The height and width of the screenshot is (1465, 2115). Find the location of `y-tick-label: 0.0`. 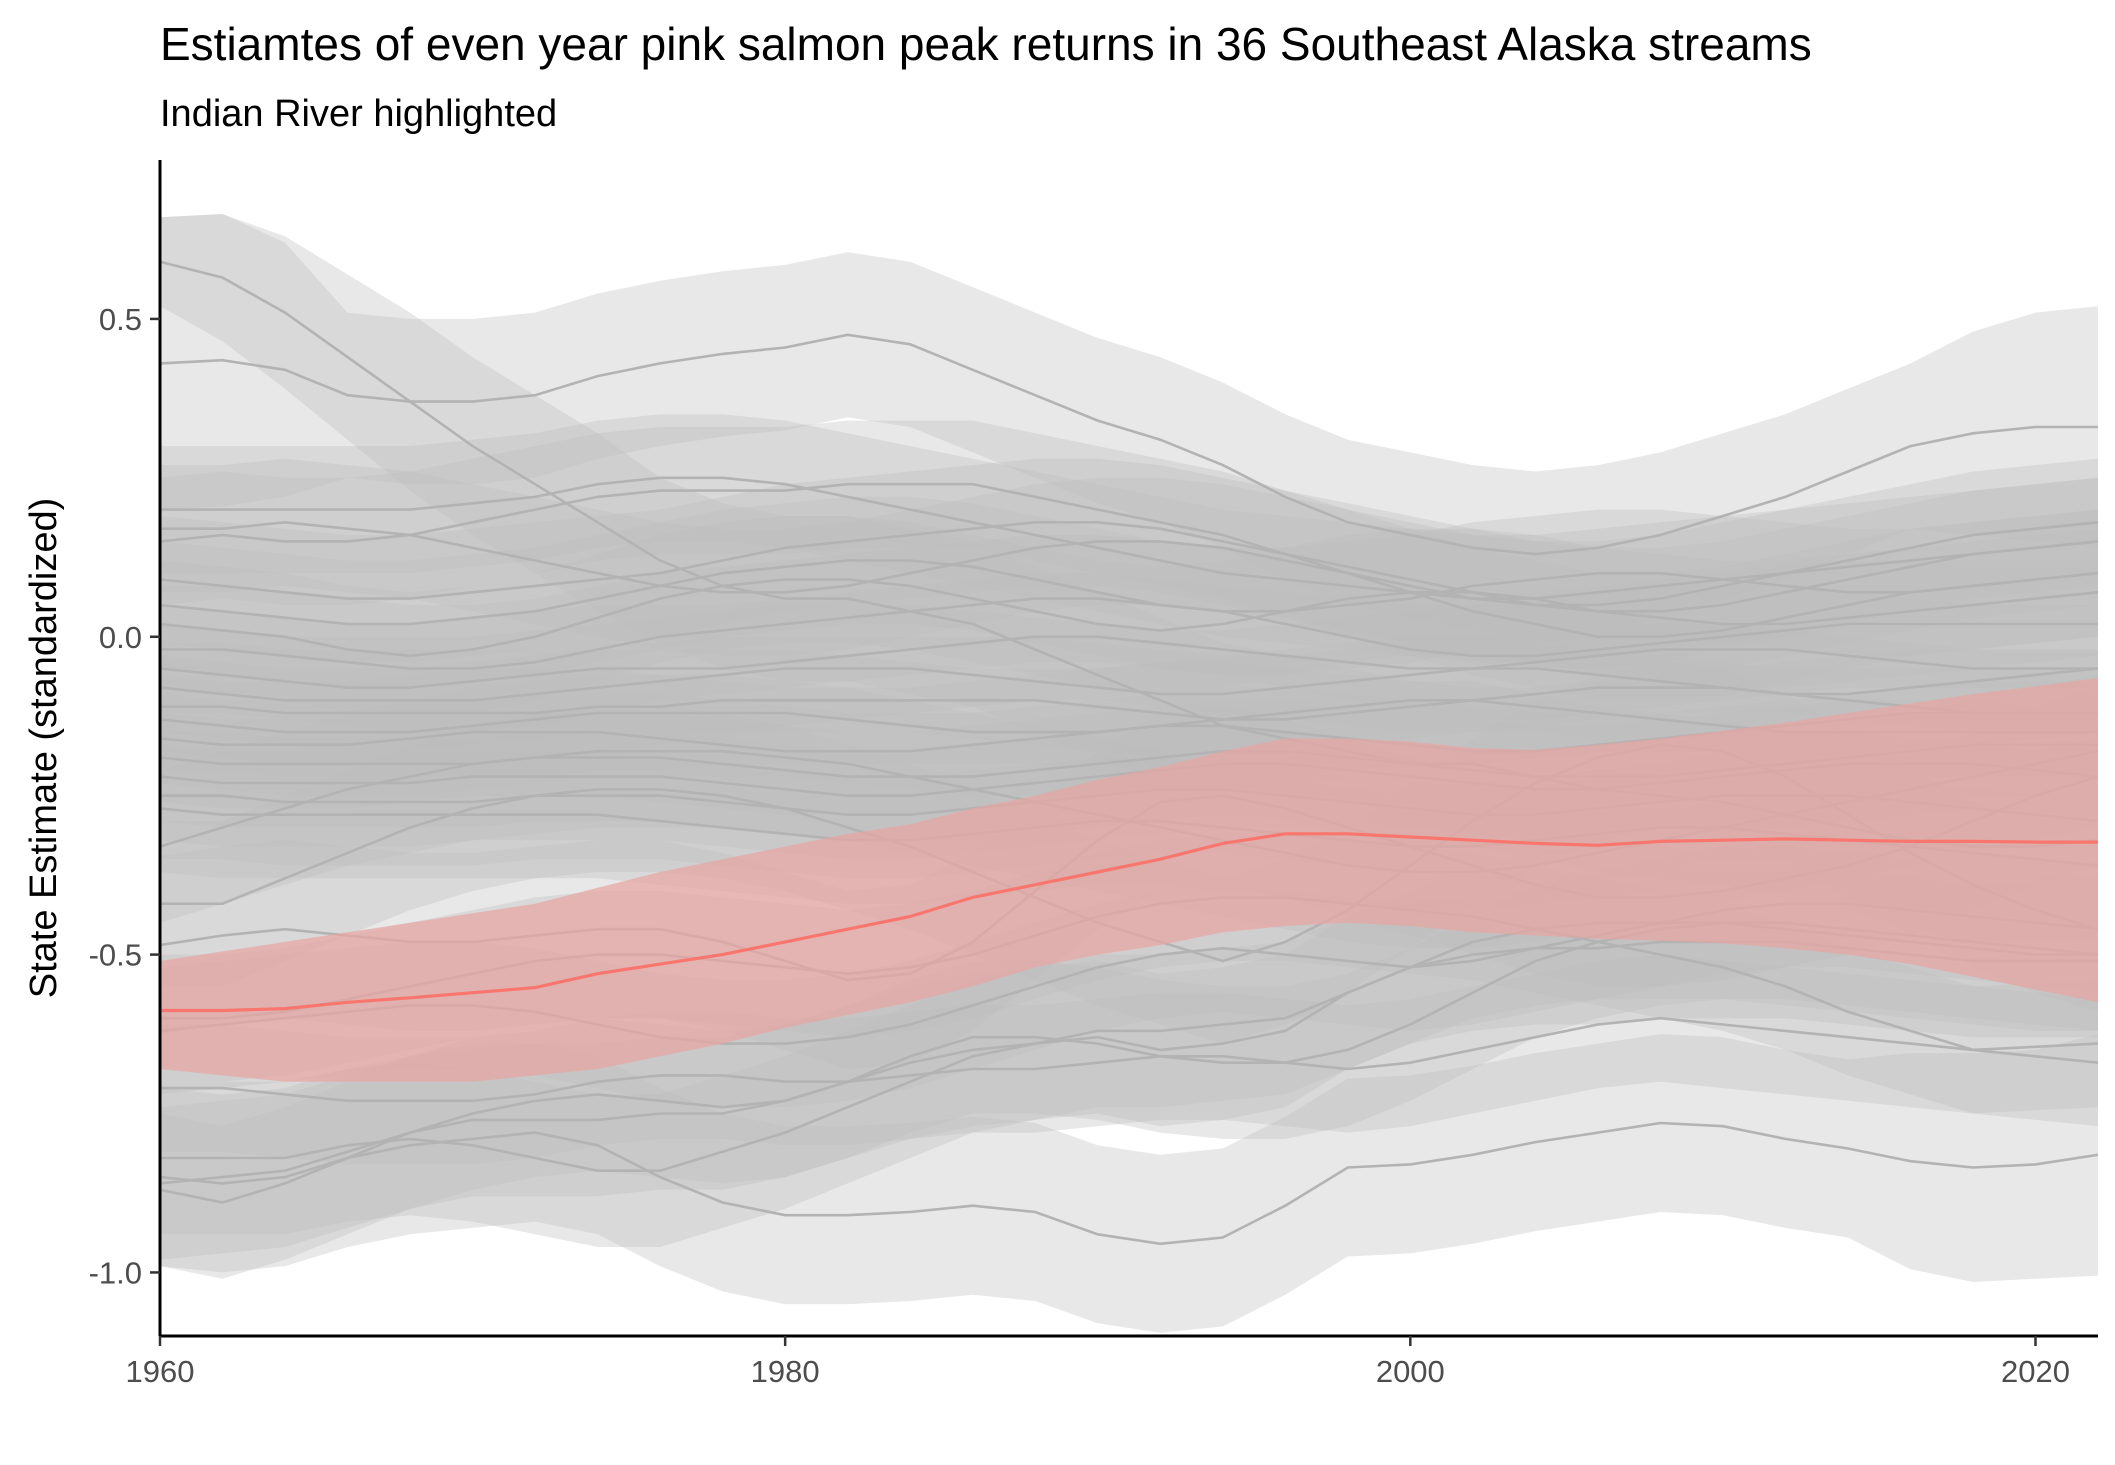

y-tick-label: 0.0 is located at coordinates (120, 637).